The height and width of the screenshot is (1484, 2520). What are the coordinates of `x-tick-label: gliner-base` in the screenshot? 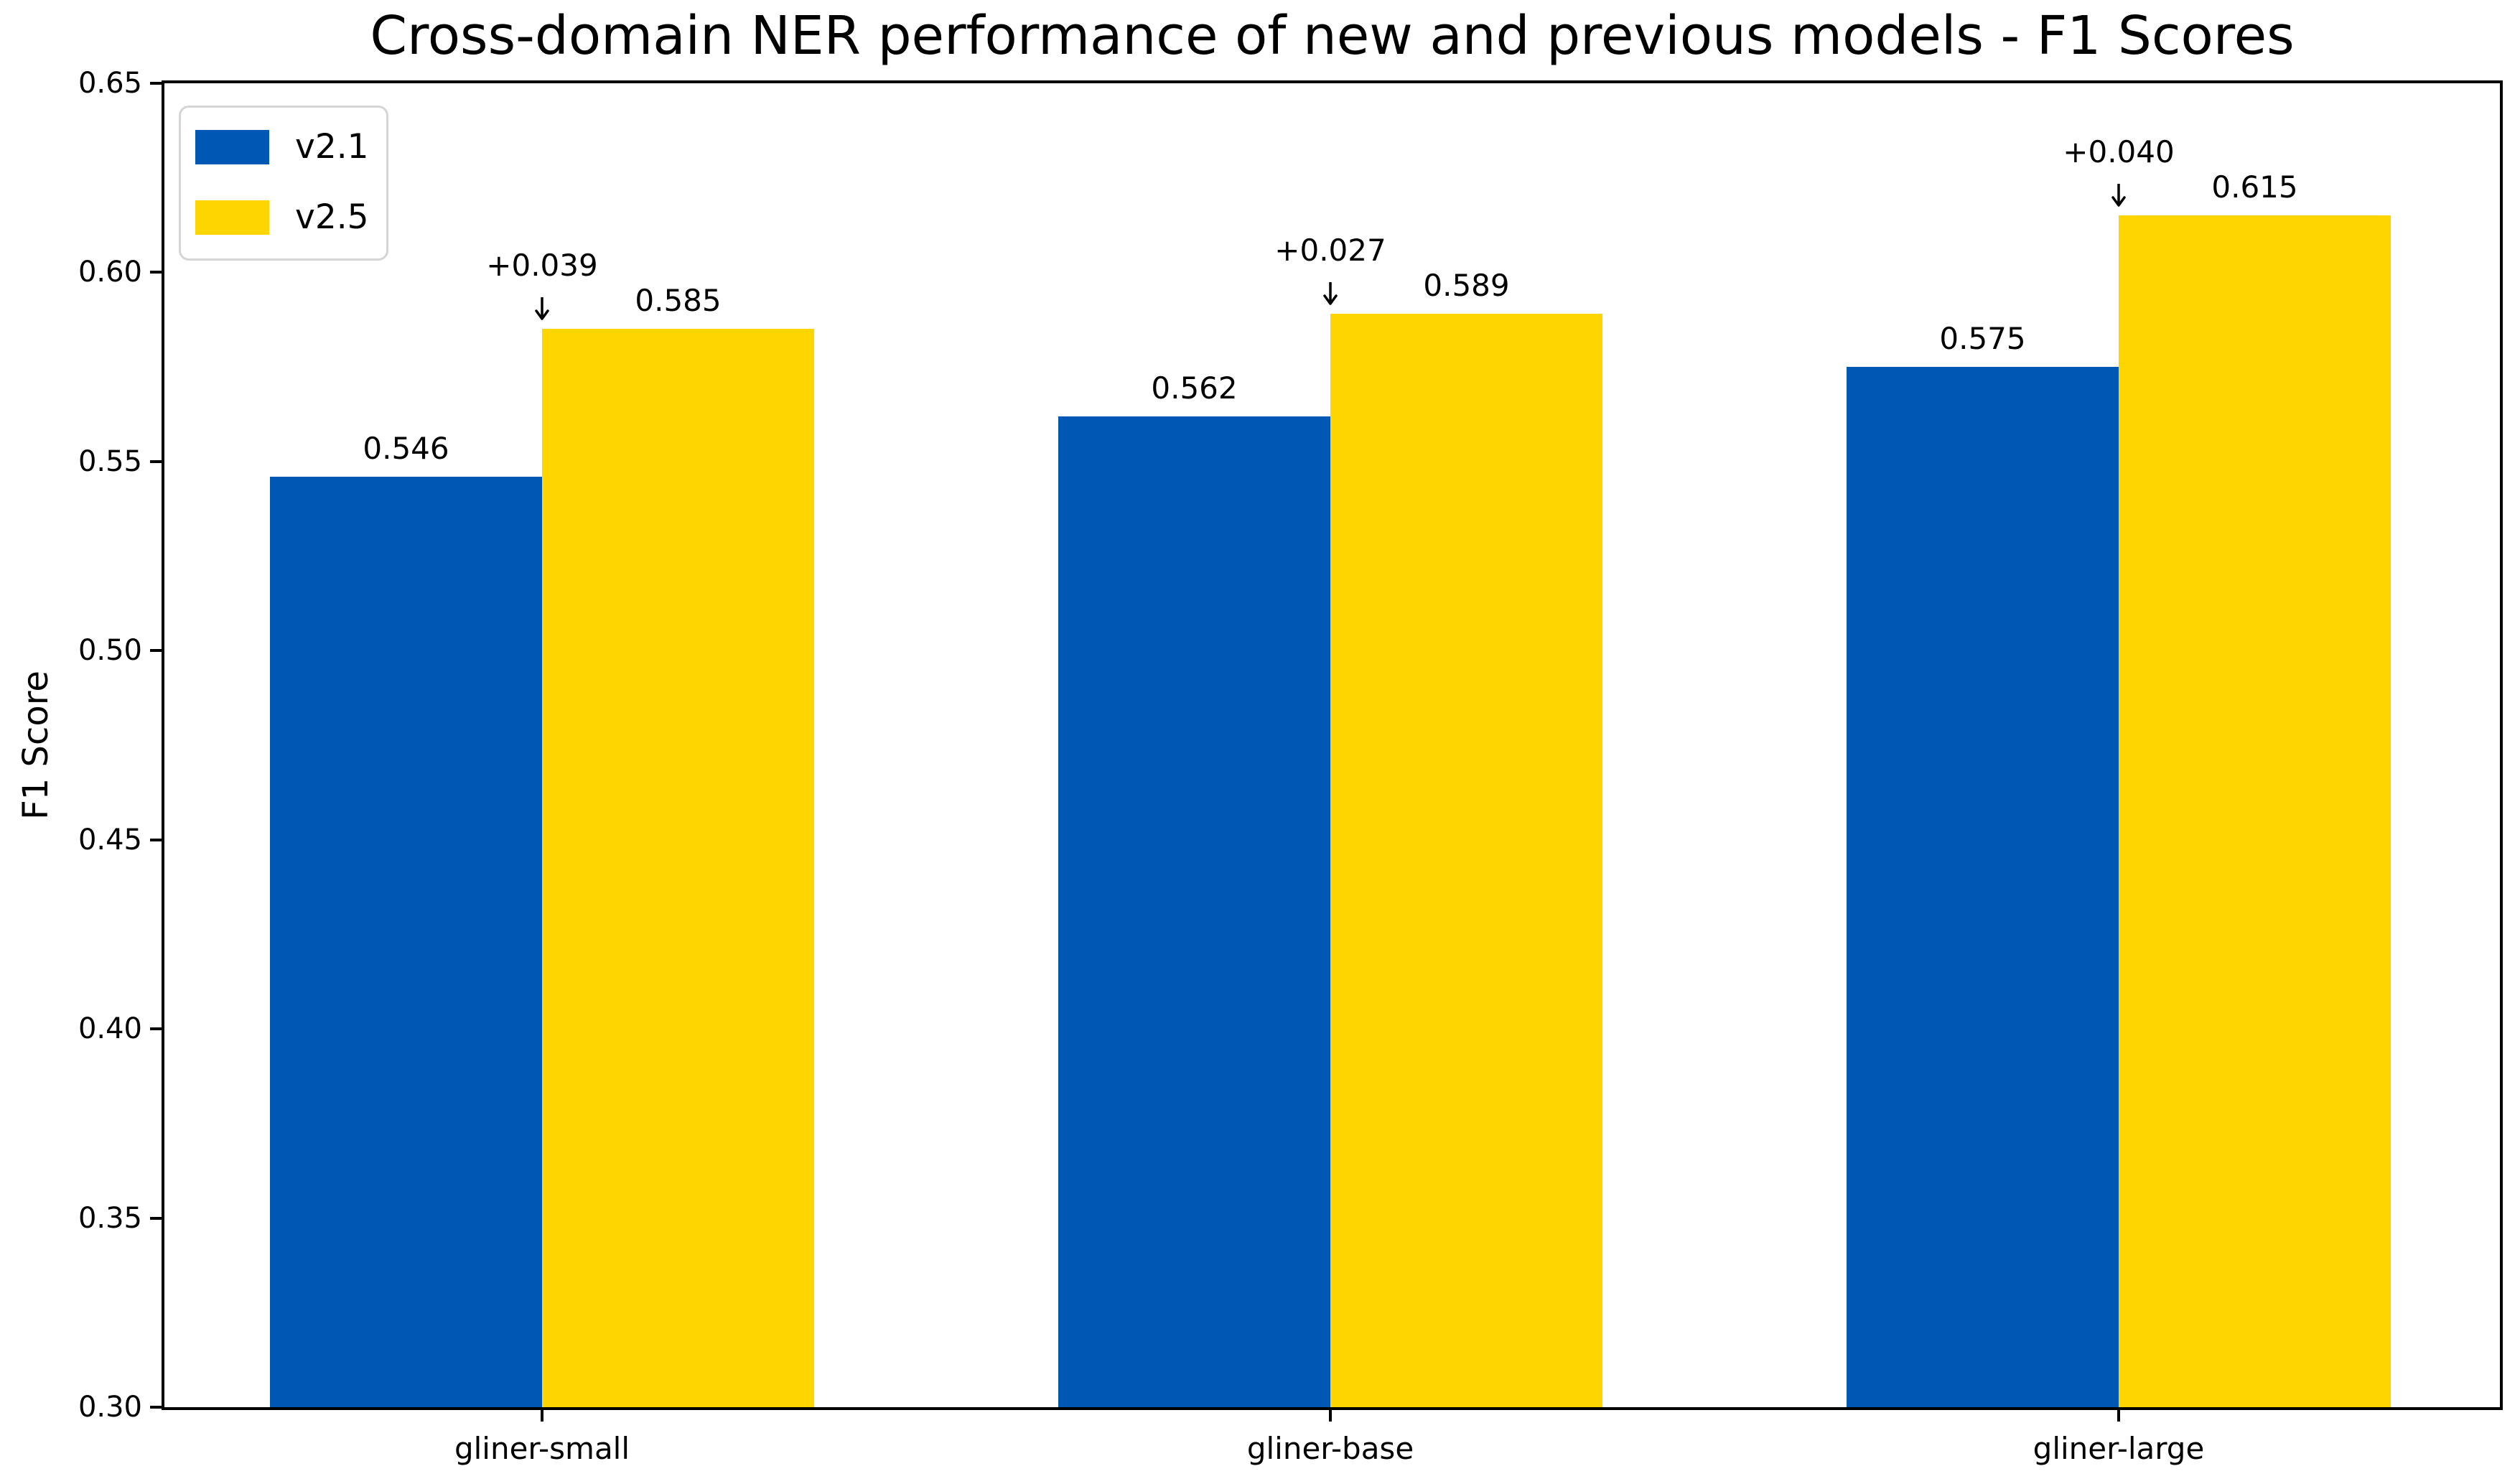 It's located at (1330, 1448).